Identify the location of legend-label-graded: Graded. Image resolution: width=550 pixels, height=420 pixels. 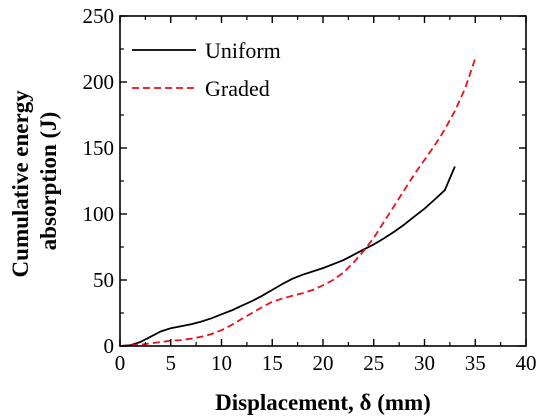
(237, 88).